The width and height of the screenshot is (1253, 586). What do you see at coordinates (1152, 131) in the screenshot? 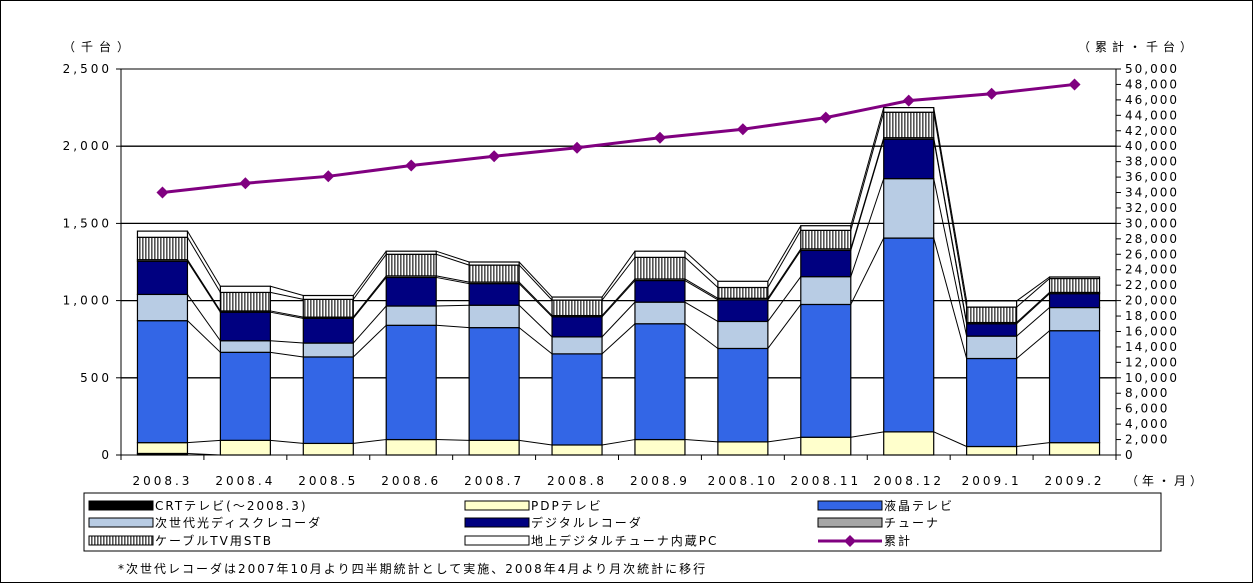
I see `right-tick-label: 42,000` at bounding box center [1152, 131].